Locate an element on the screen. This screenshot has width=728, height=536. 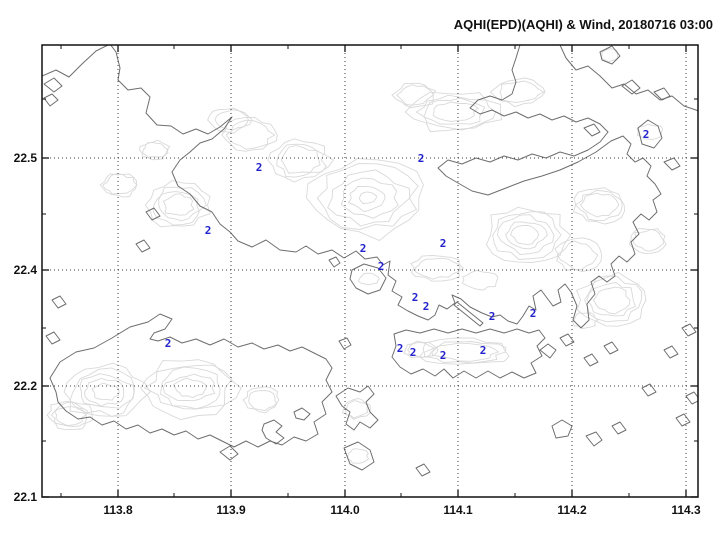
island-tap-mun is located at coordinates (650, 134).